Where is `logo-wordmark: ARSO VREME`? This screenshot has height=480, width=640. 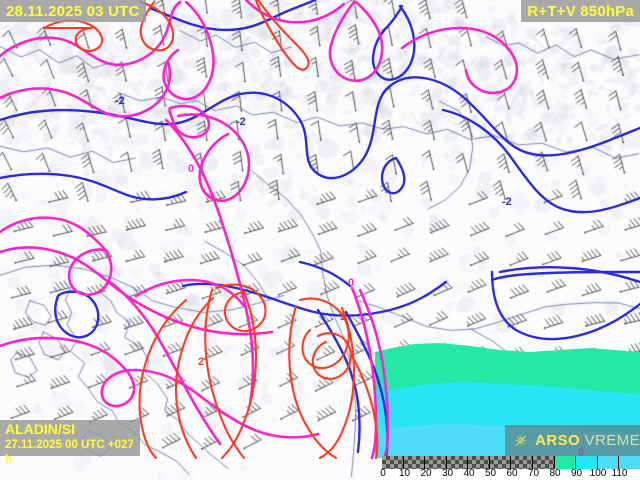
logo-wordmark: ARSO VREME is located at coordinates (587, 440).